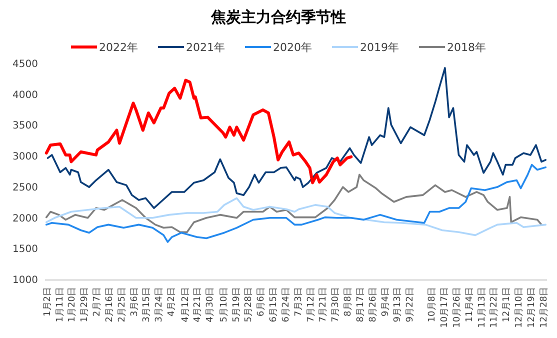  Describe the element at coordinates (336, 304) in the screenshot. I see `x-tick-label: 7月30日` at that location.